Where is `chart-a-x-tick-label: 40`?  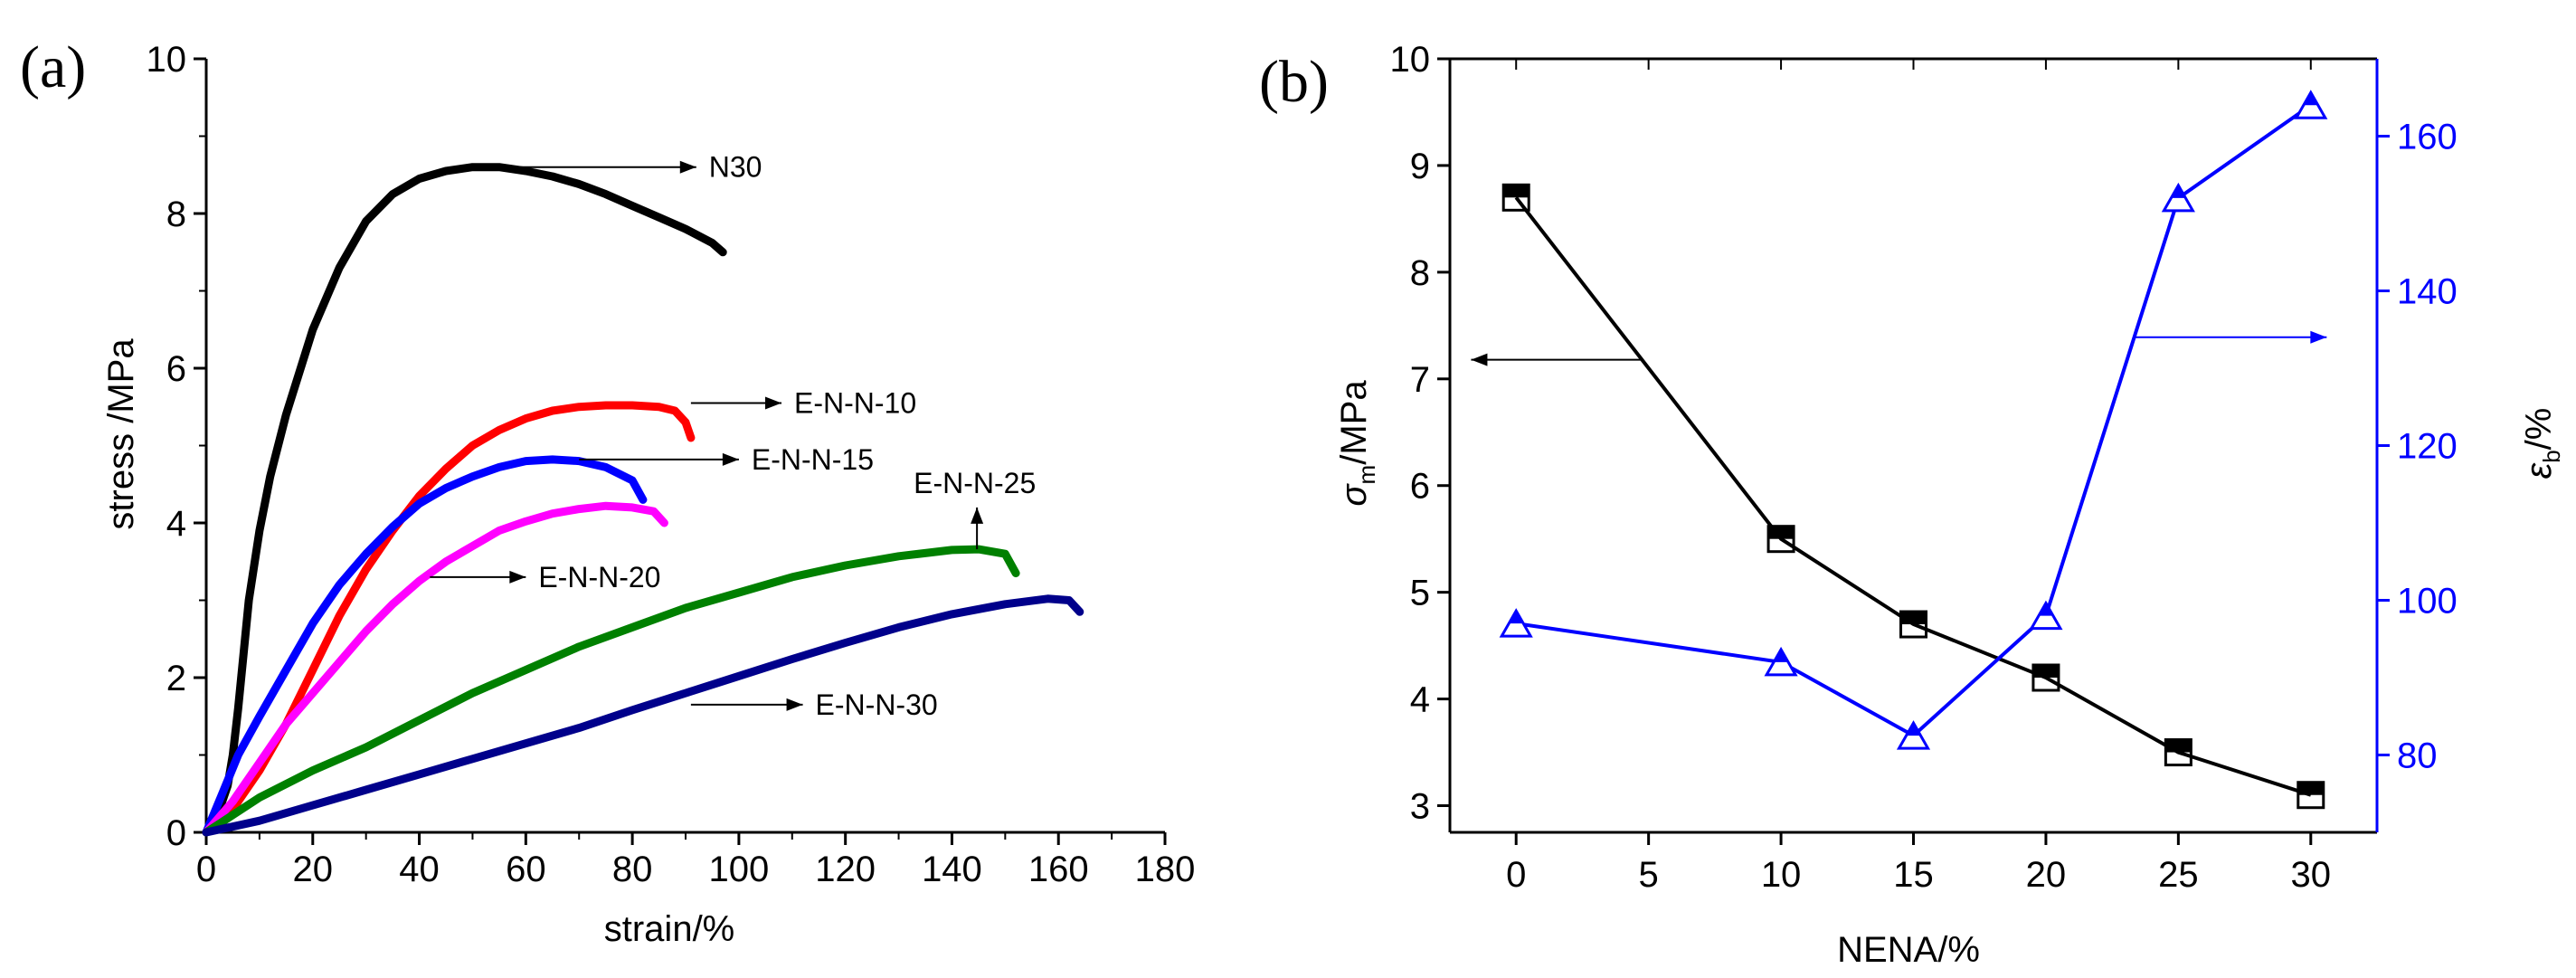
chart-a-x-tick-label: 40 is located at coordinates (420, 869).